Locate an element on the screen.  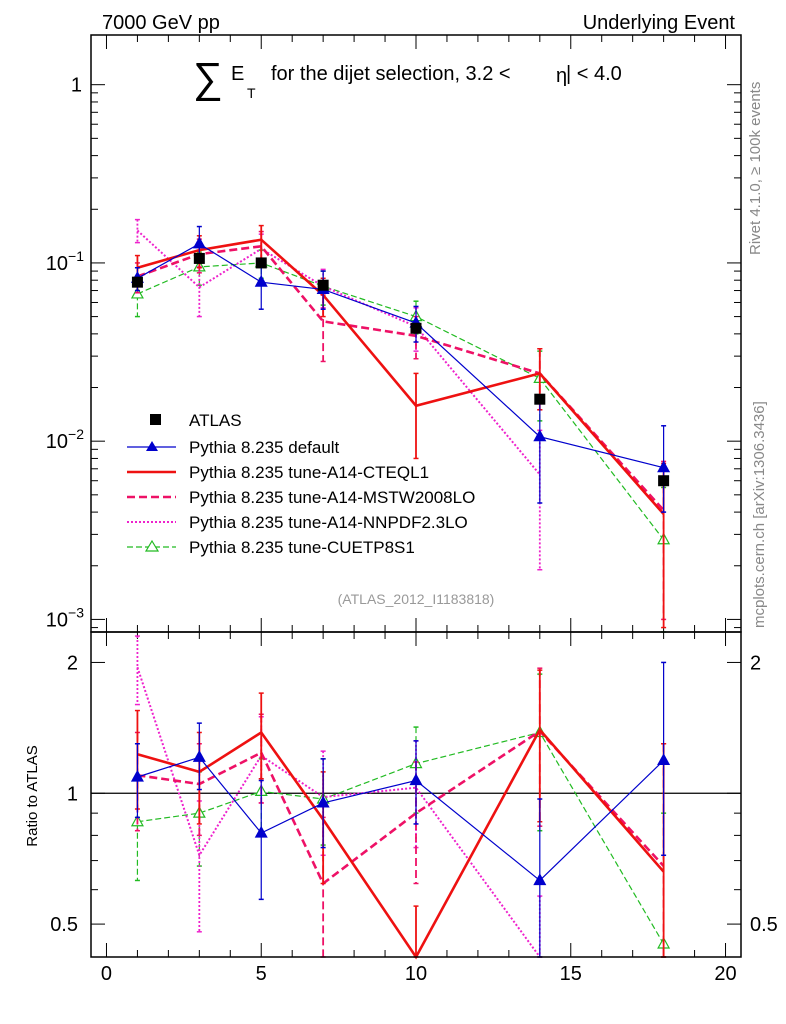
ratio-ytick-label-right: 2 is located at coordinates (755, 663).